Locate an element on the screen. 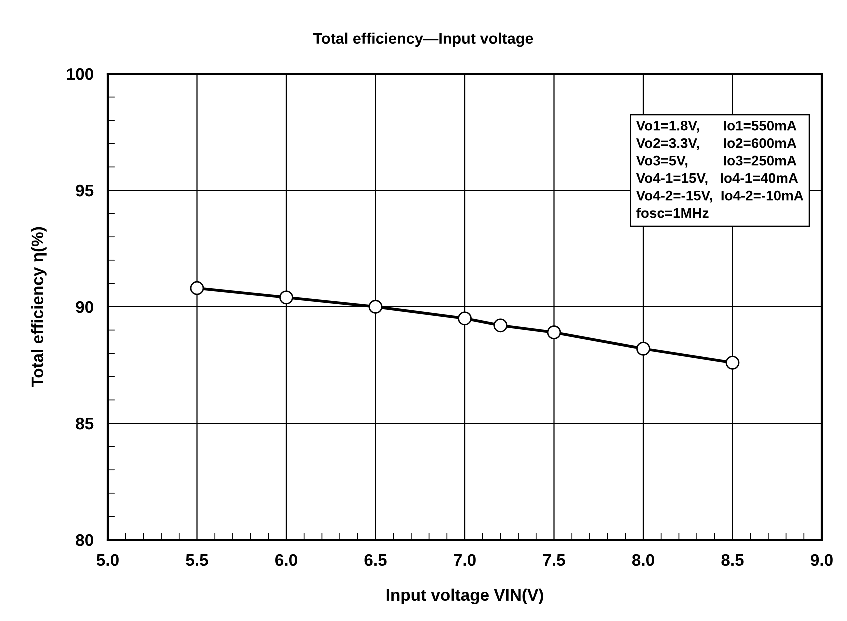 Image resolution: width=847 pixels, height=621 pixels. x-tick-label: 6.0 is located at coordinates (287, 560).